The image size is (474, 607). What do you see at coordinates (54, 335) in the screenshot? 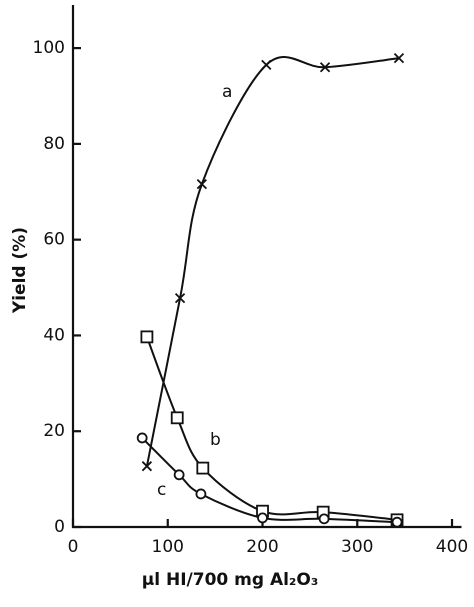
I see `y-tick-label: 40` at bounding box center [54, 335].